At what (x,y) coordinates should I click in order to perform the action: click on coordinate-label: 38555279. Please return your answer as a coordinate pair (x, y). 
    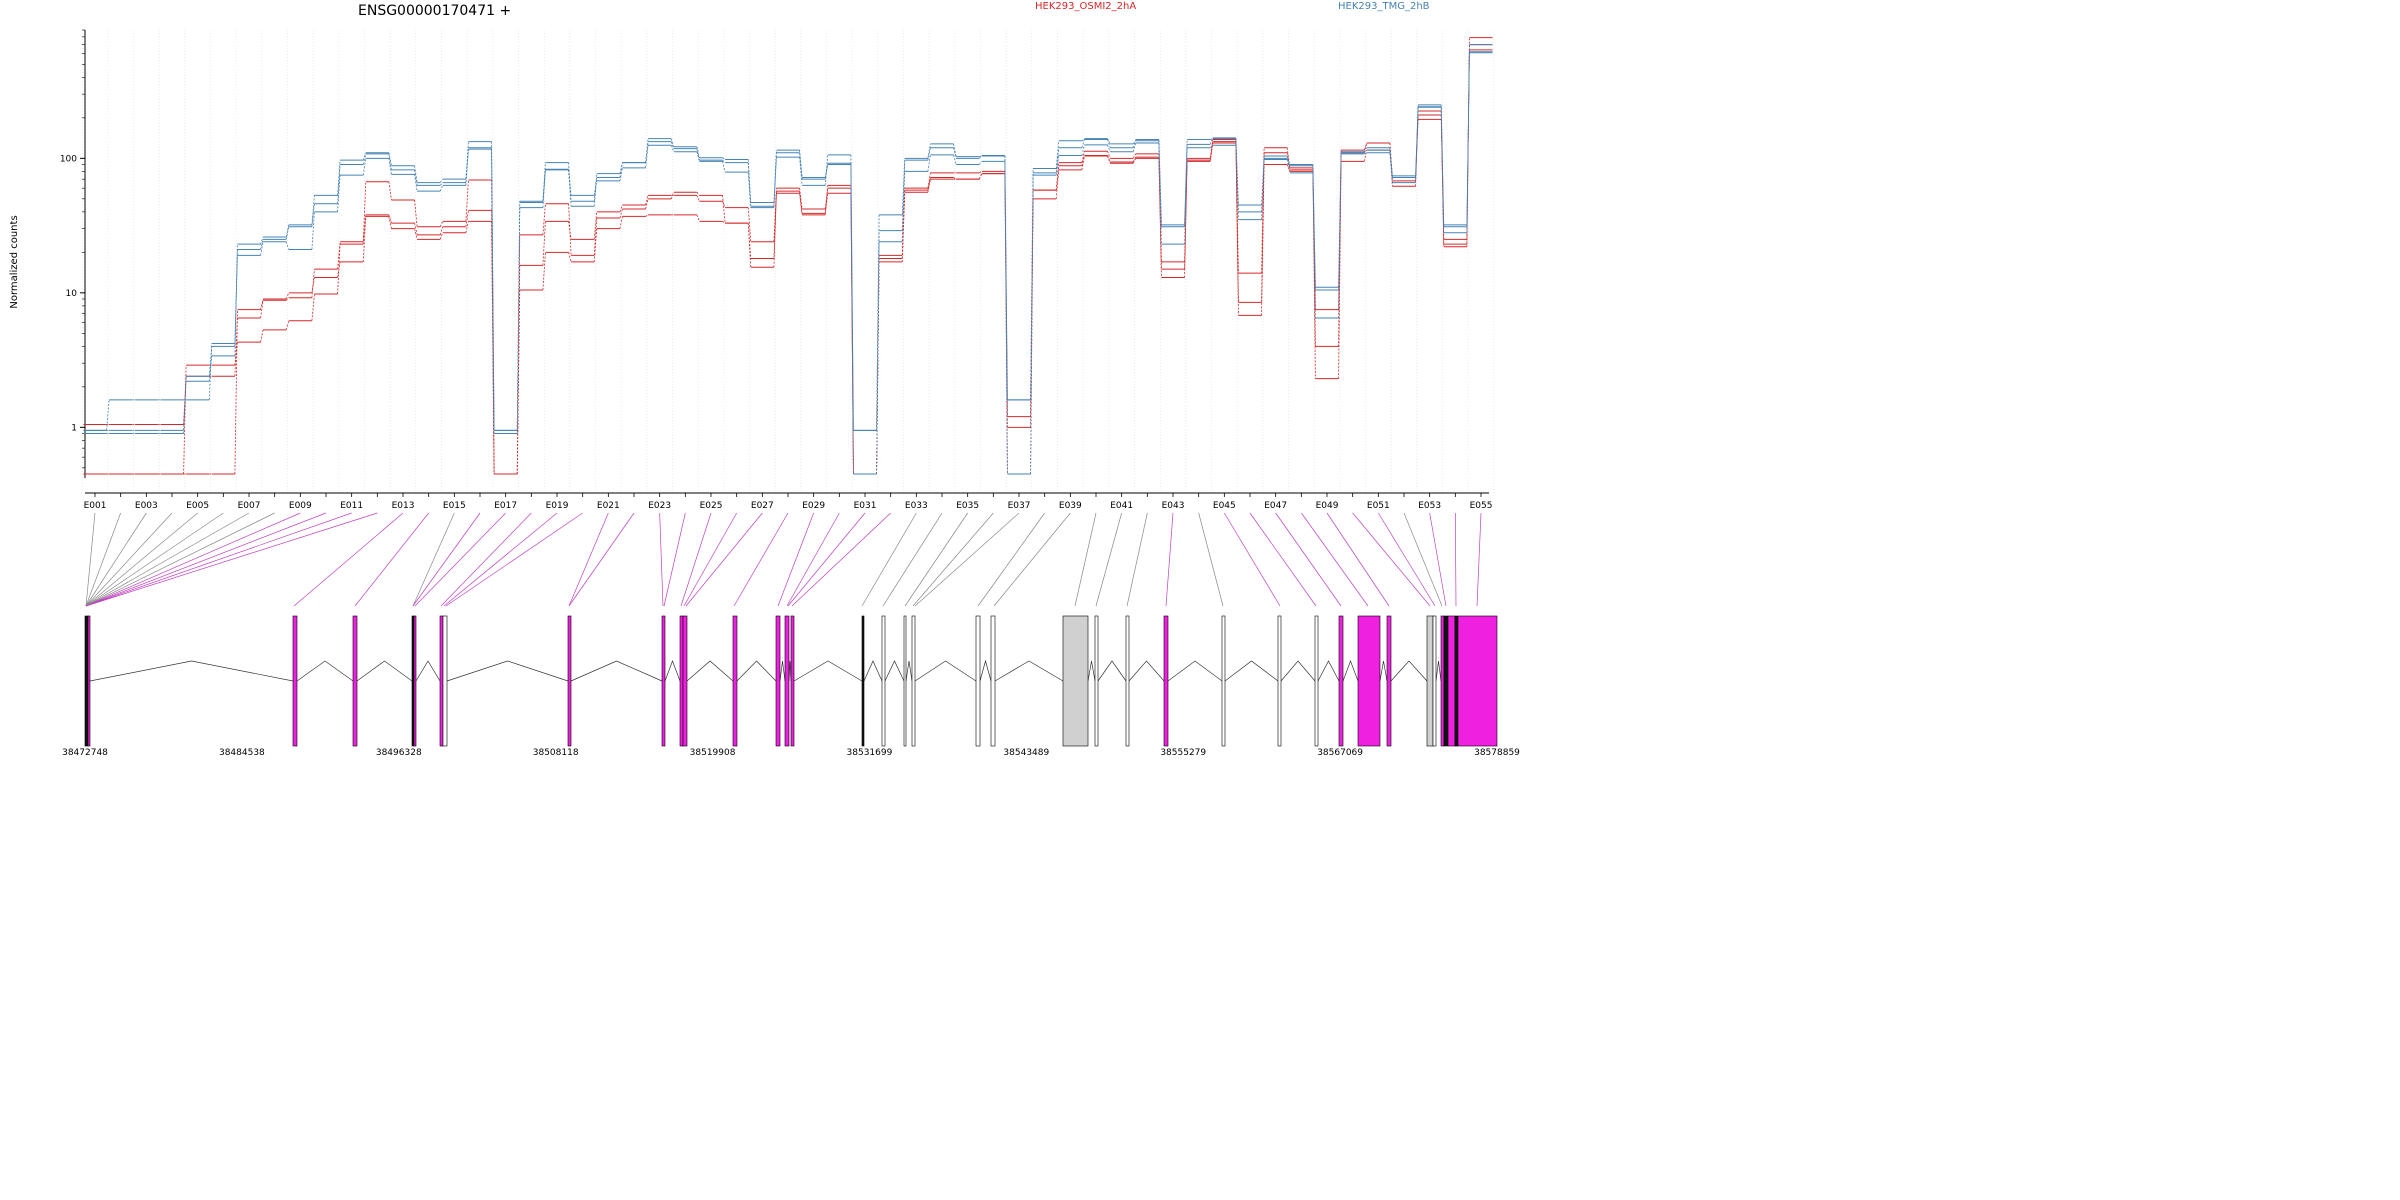
    Looking at the image, I should click on (1183, 753).